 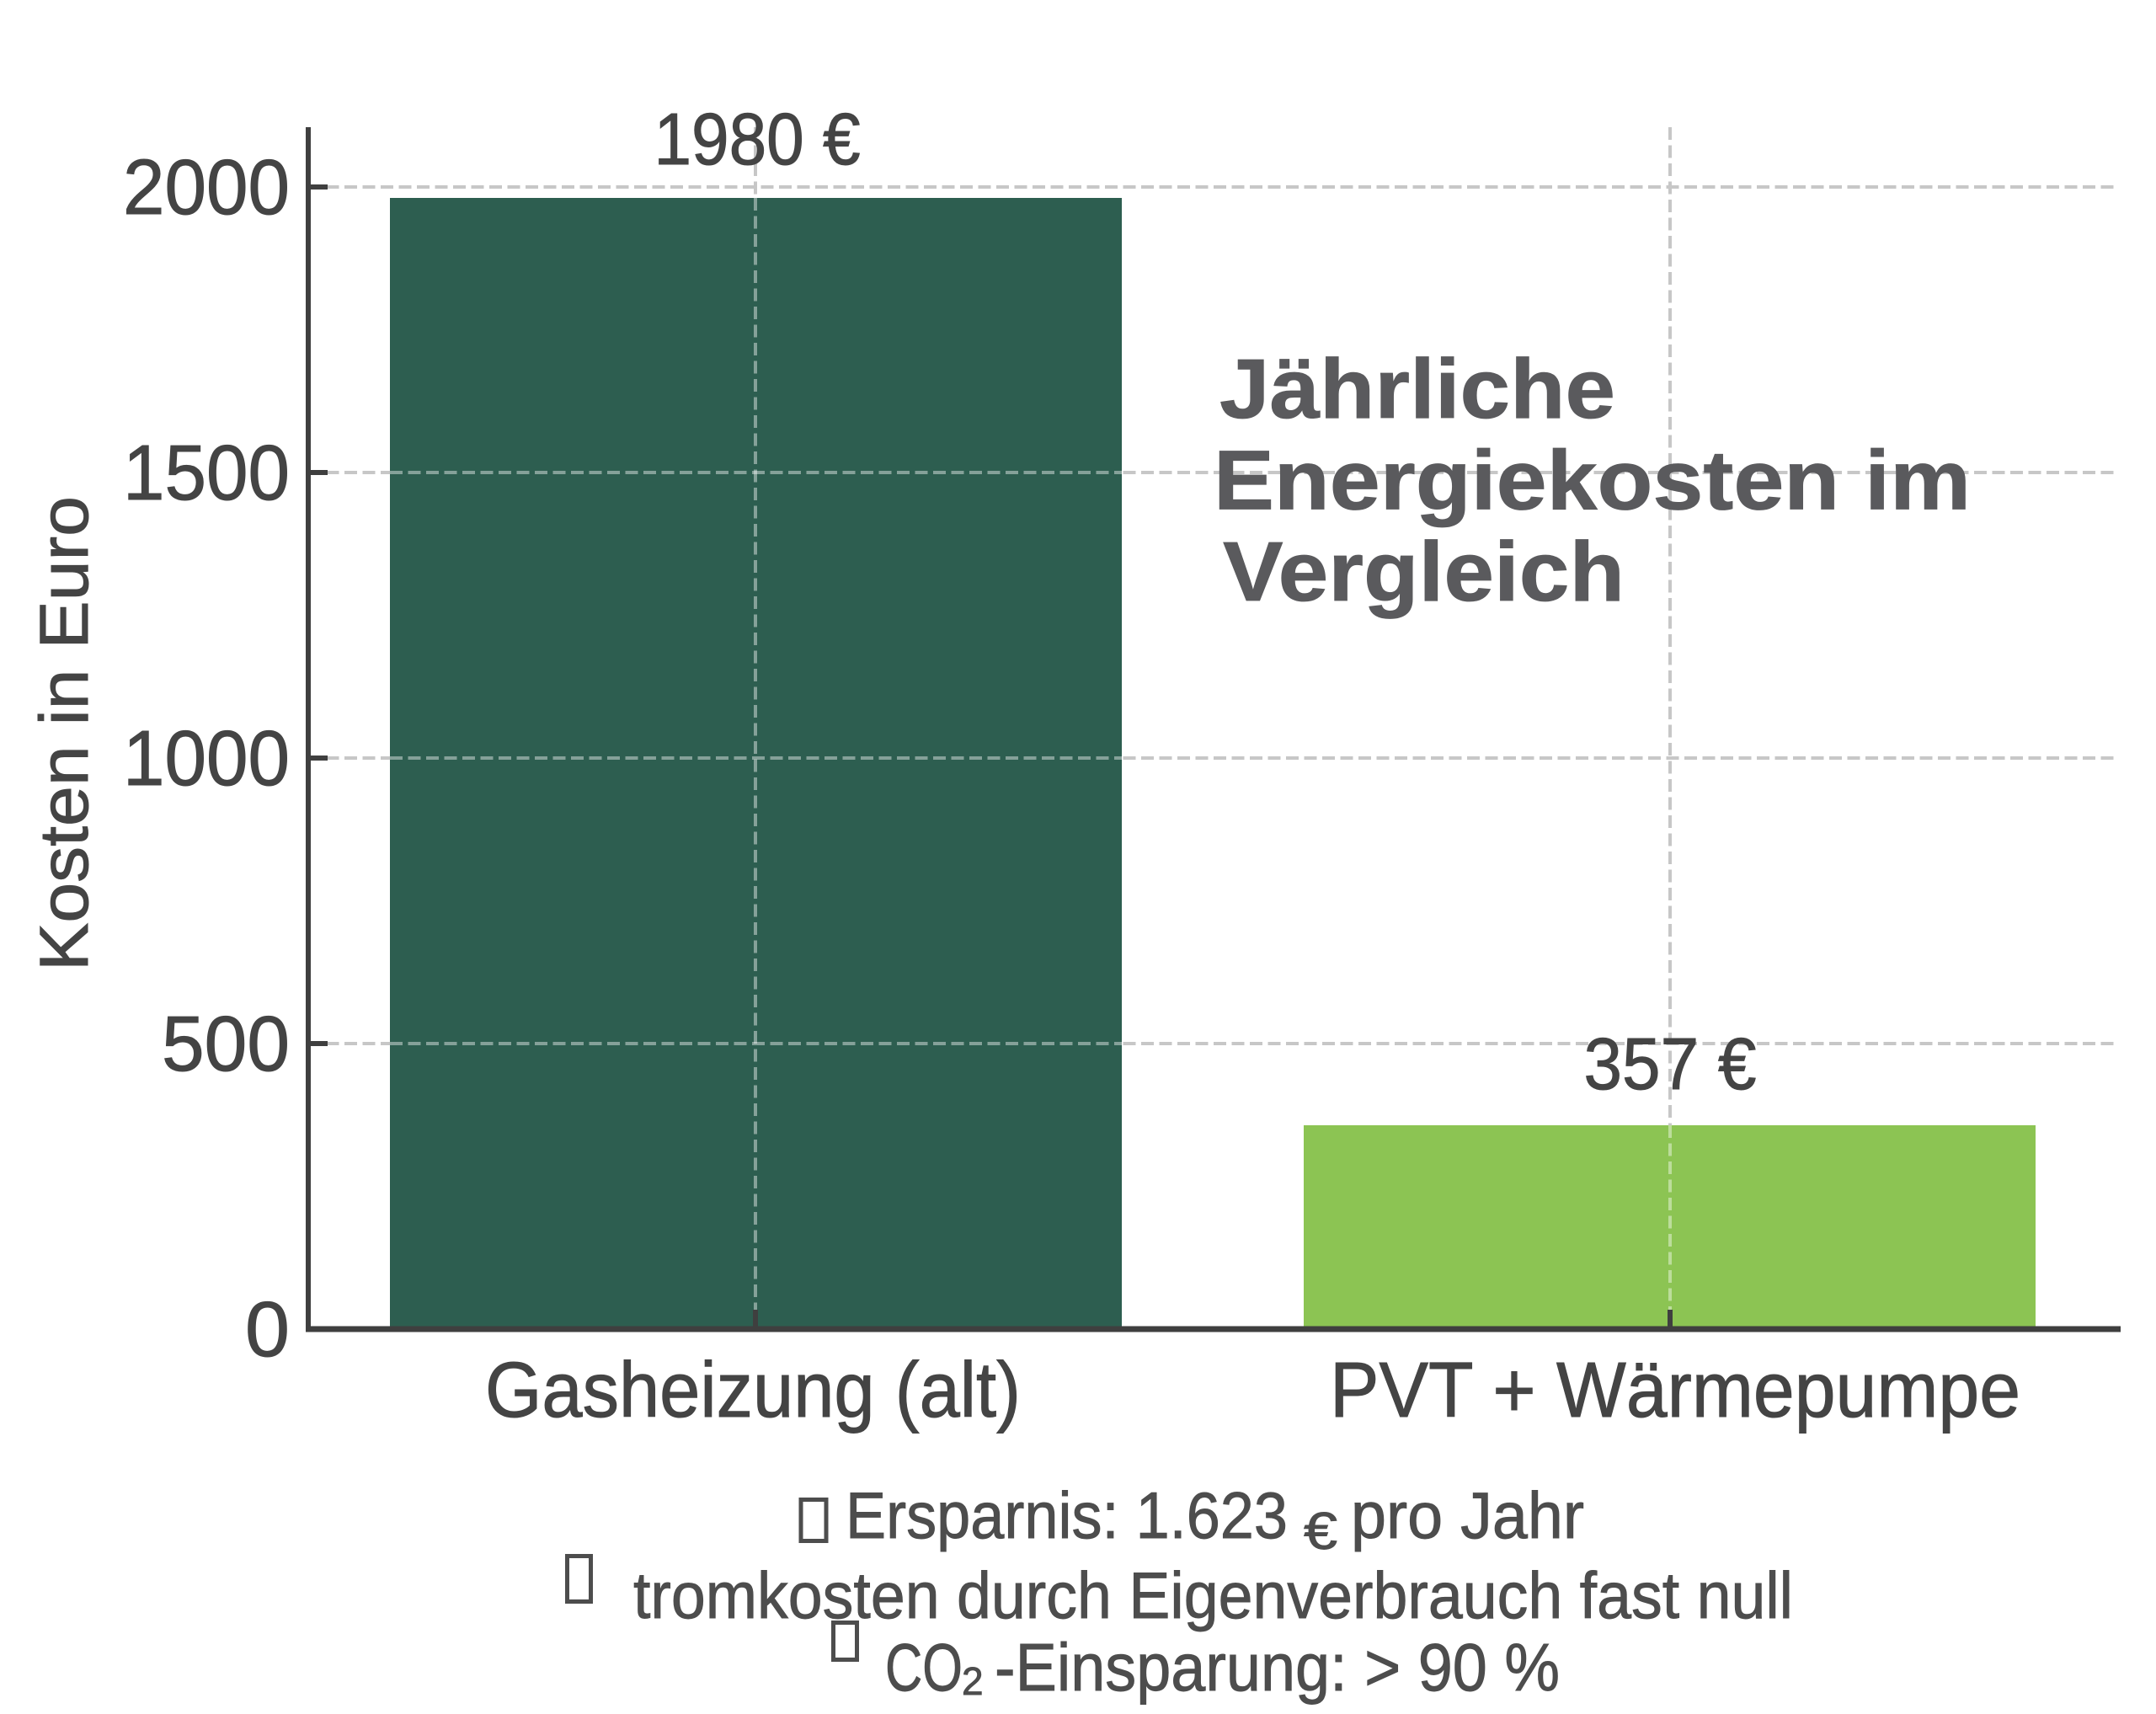 I want to click on svg-text: Vergleich, so click(x=1424, y=572).